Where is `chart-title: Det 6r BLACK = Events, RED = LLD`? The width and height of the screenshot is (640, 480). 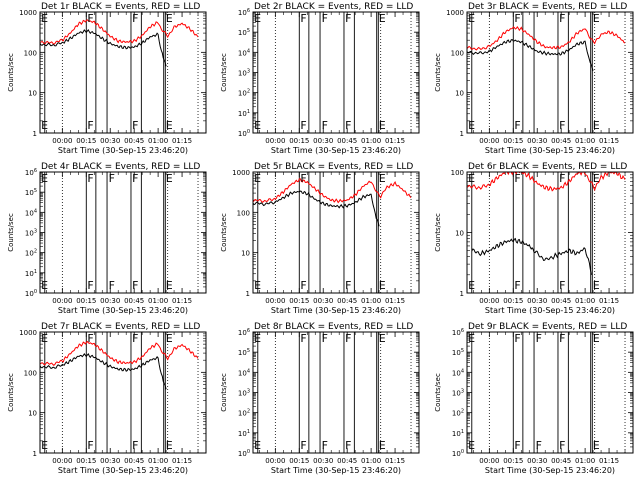 chart-title: Det 6r BLACK = Events, RED = LLD is located at coordinates (547, 167).